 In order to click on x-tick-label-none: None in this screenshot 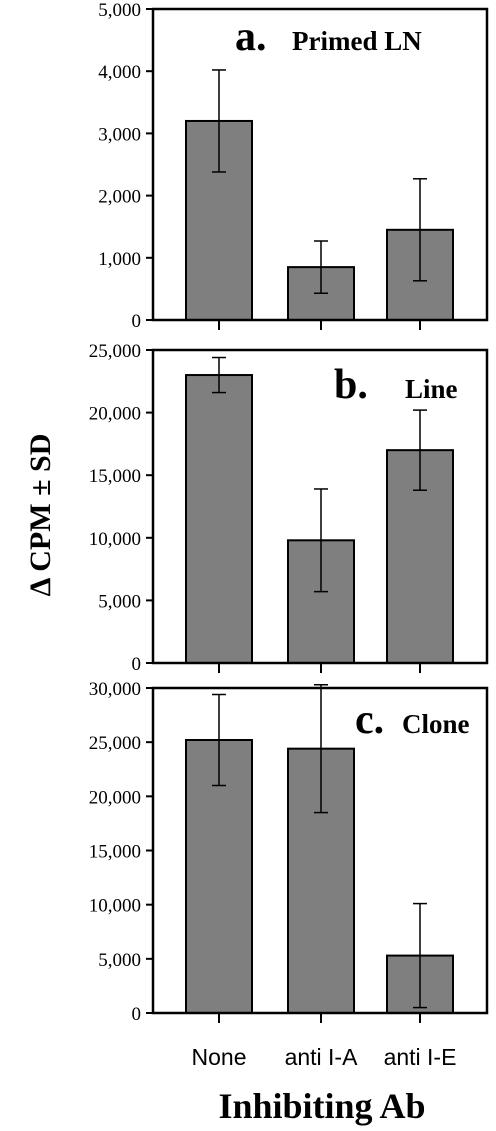, I will do `click(219, 1057)`.